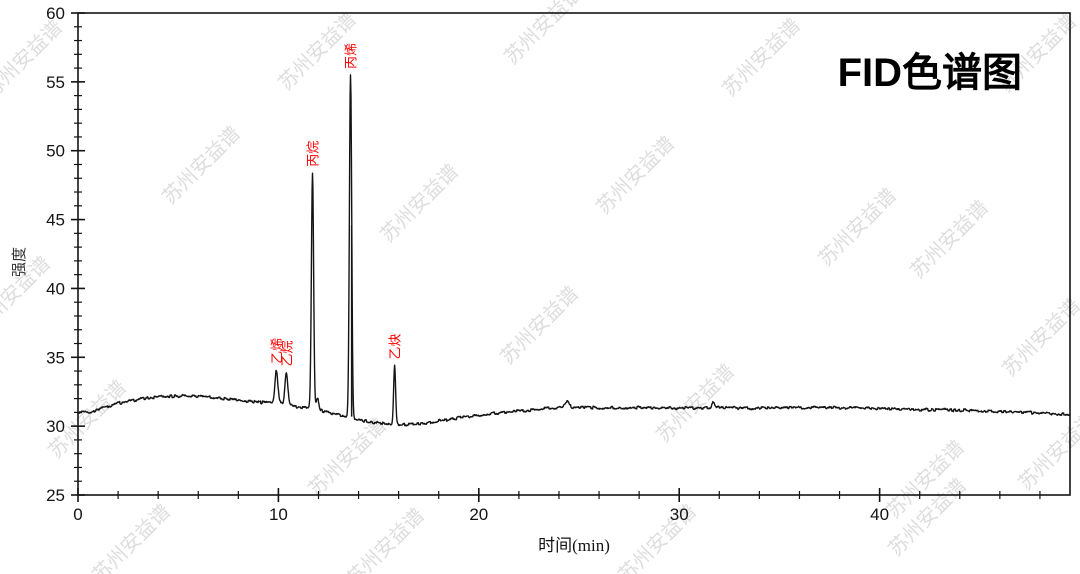  Describe the element at coordinates (879, 514) in the screenshot. I see `x-tick-label: 40` at that location.